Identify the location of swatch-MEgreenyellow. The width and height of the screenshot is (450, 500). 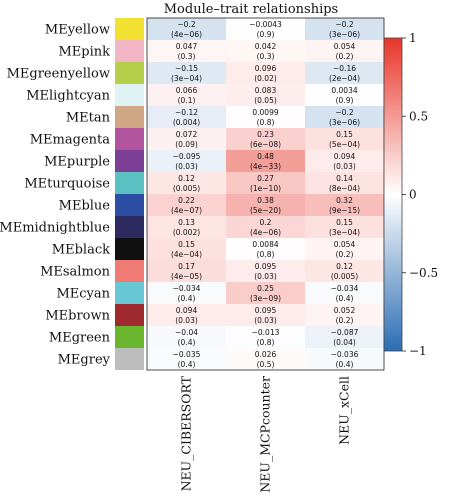
(129, 73).